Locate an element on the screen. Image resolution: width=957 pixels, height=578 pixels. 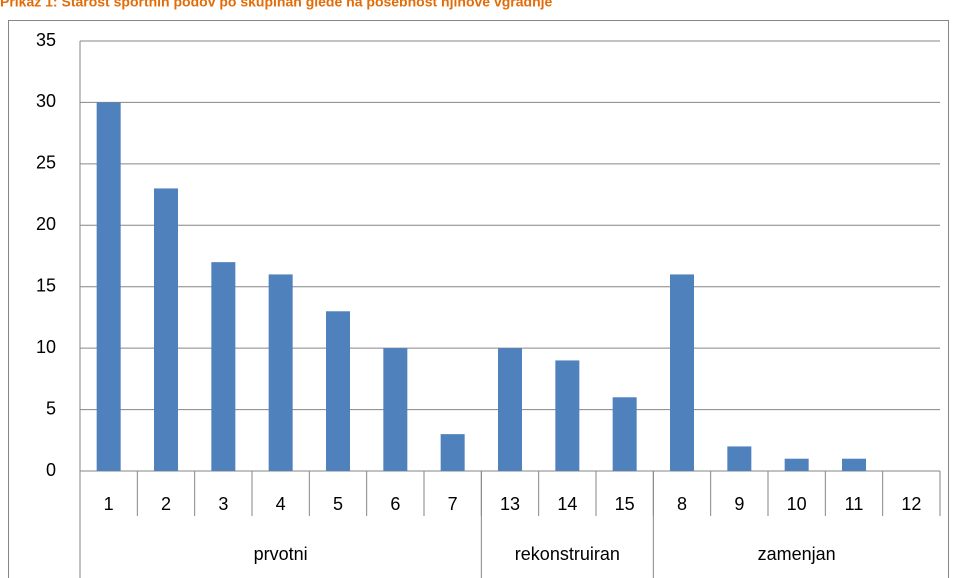
x-tick-label: 15 is located at coordinates (625, 504).